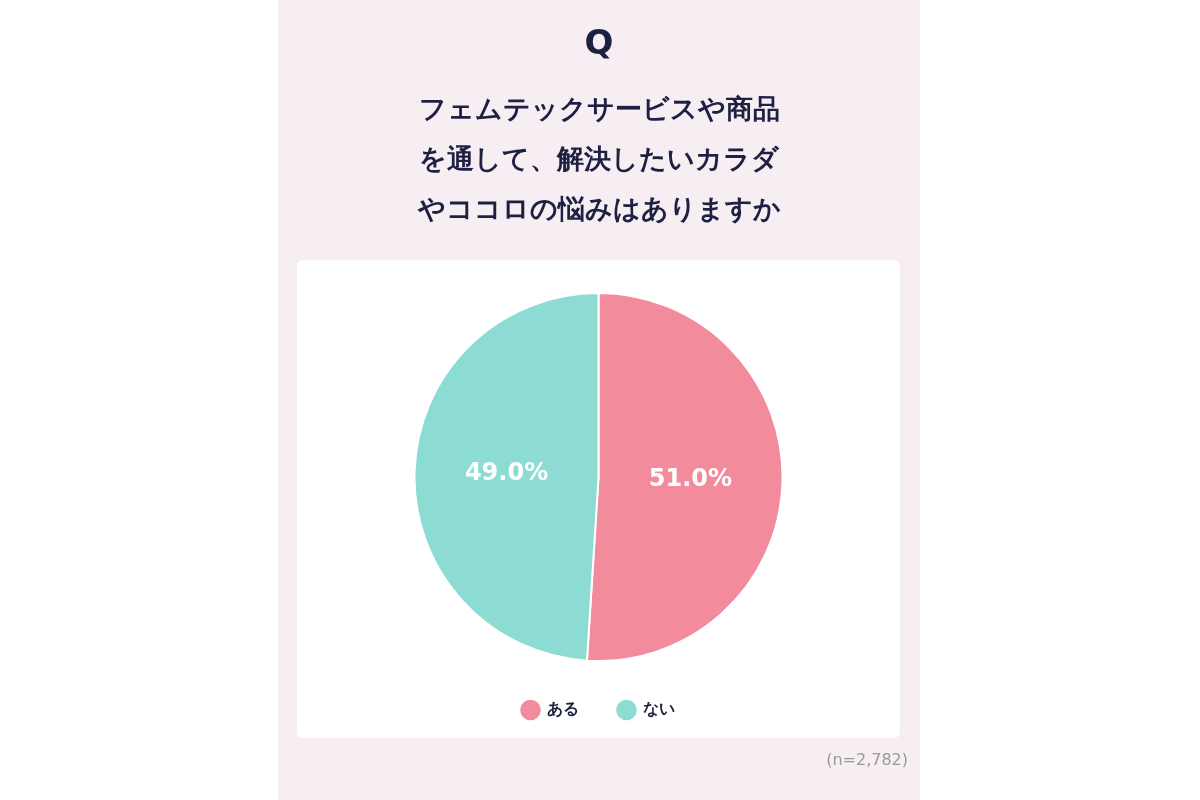 Image resolution: width=1200 pixels, height=800 pixels. I want to click on text: (n=2,782), so click(867, 759).